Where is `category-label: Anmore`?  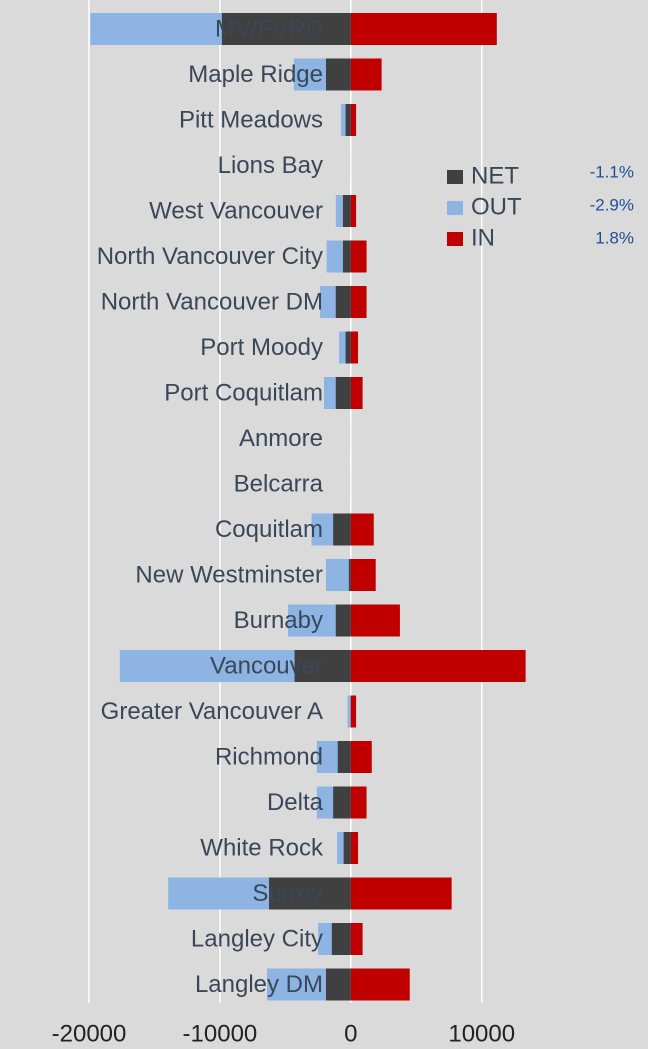 category-label: Anmore is located at coordinates (281, 438).